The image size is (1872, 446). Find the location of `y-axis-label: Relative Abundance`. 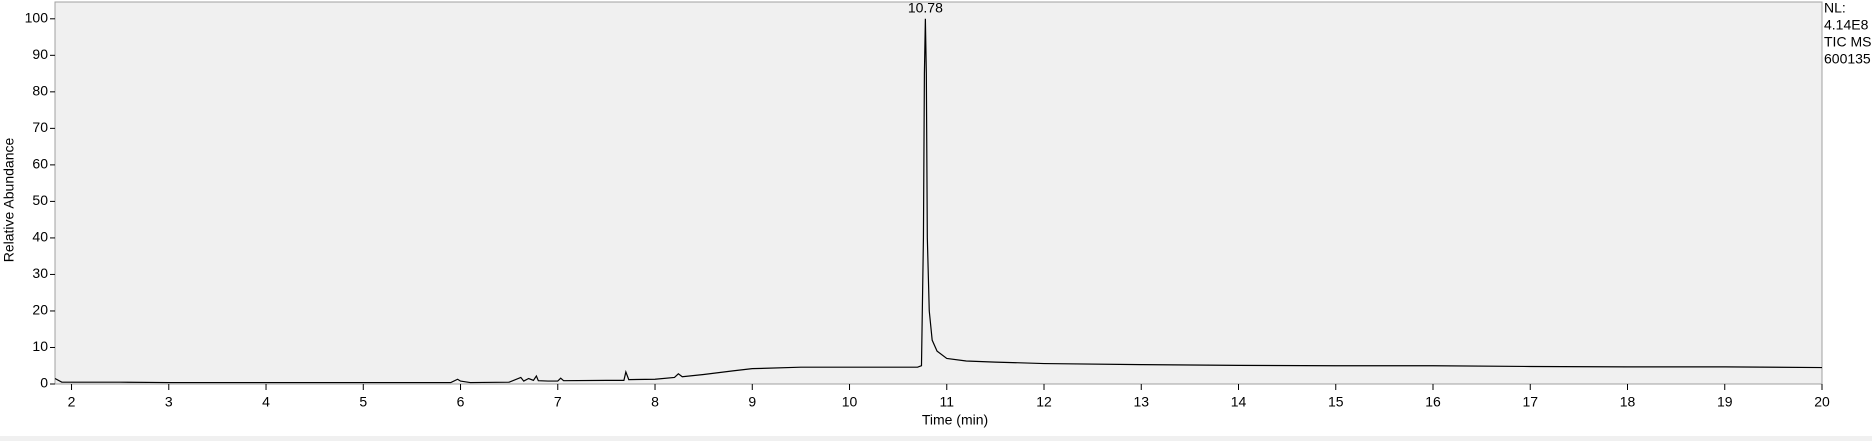

y-axis-label: Relative Abundance is located at coordinates (9, 200).